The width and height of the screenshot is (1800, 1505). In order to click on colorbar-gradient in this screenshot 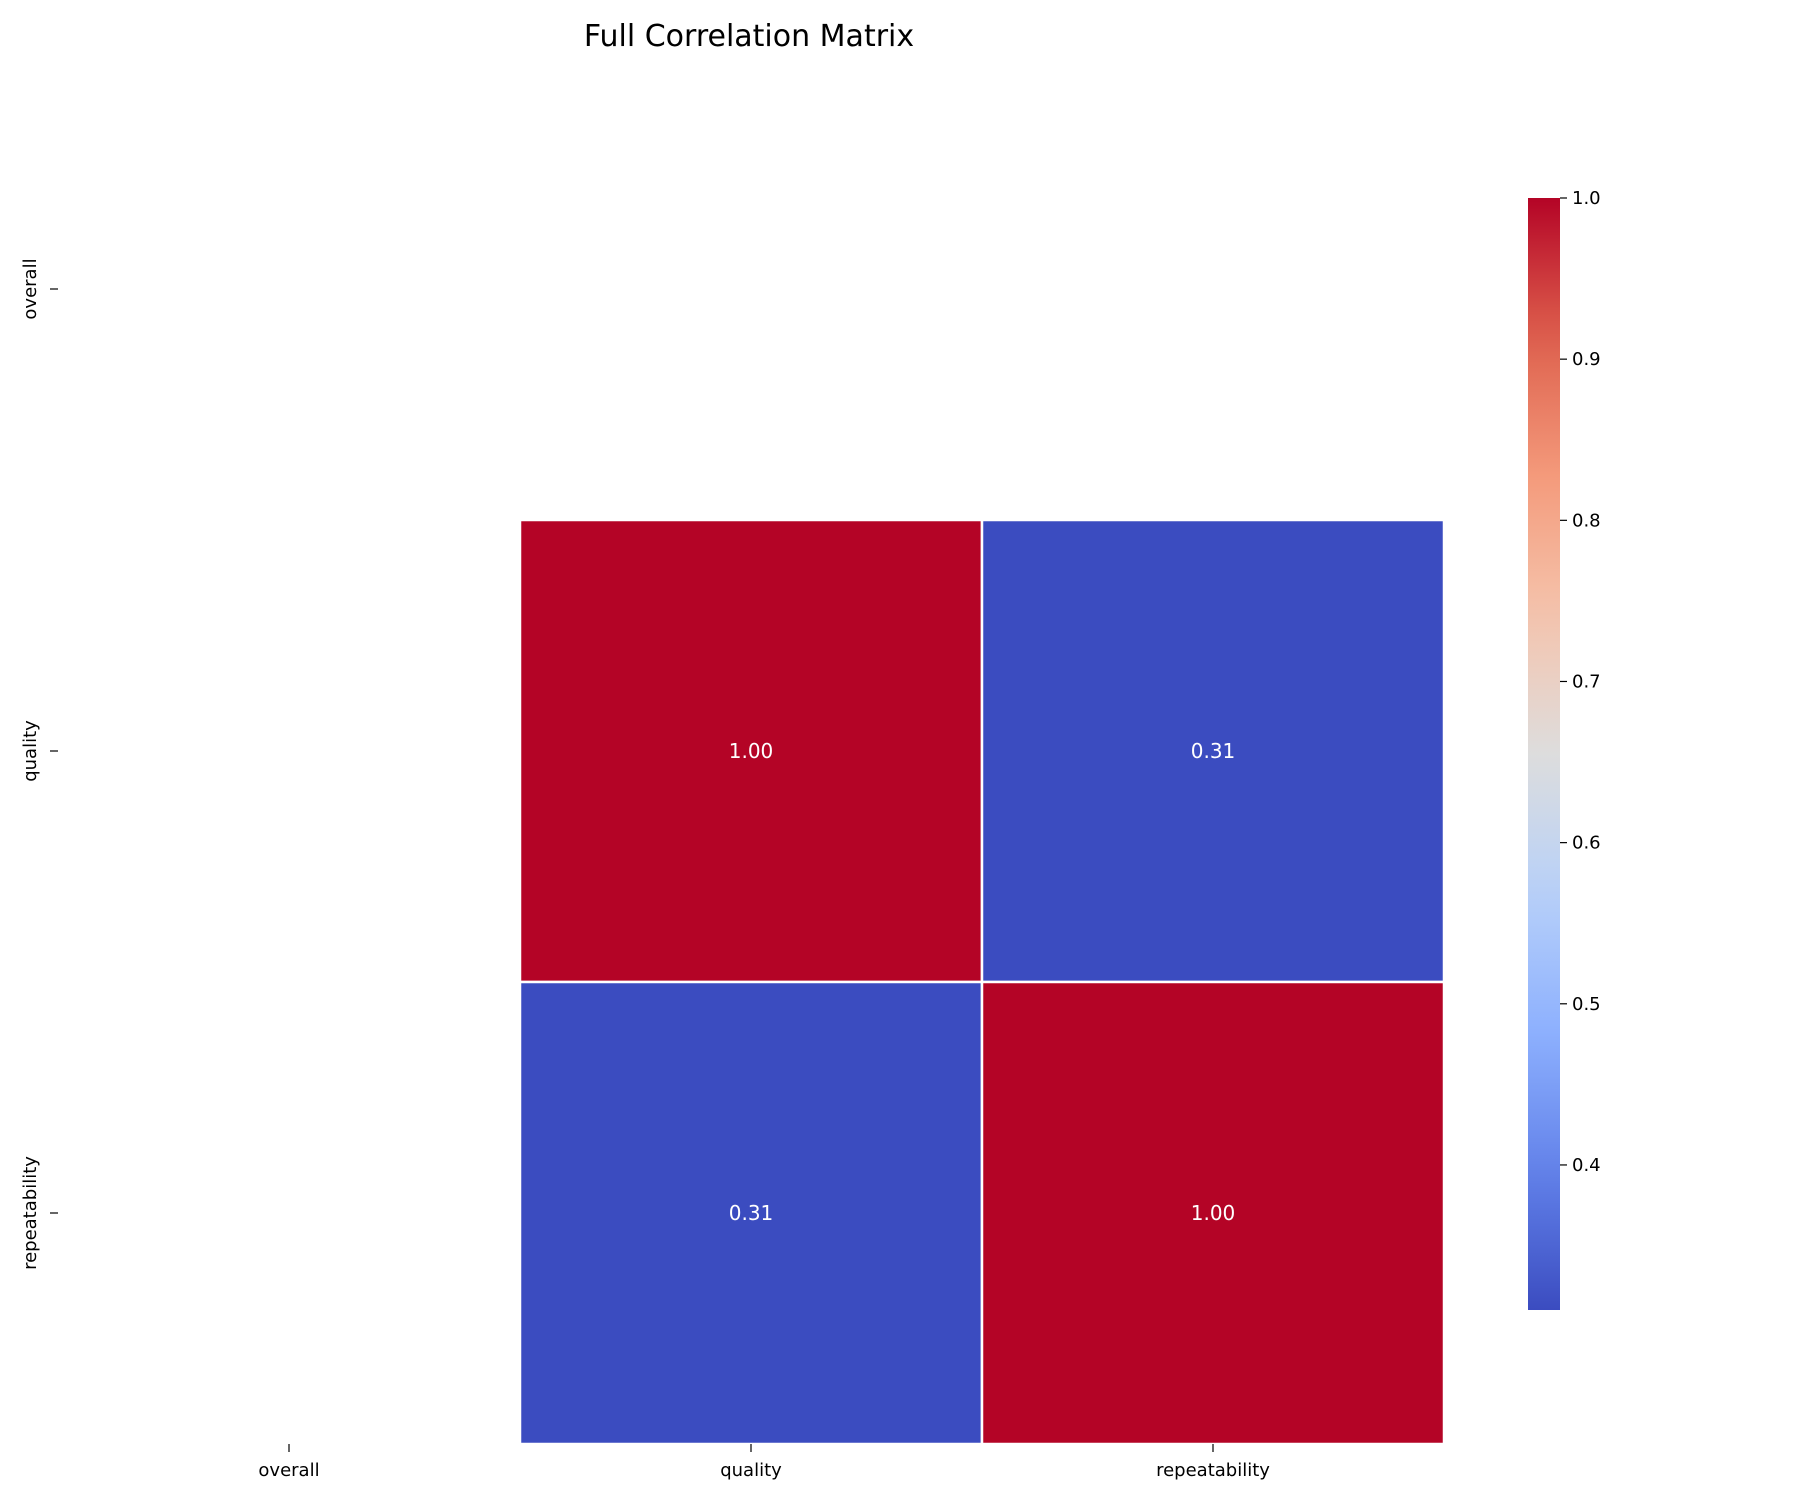, I will do `click(1544, 754)`.